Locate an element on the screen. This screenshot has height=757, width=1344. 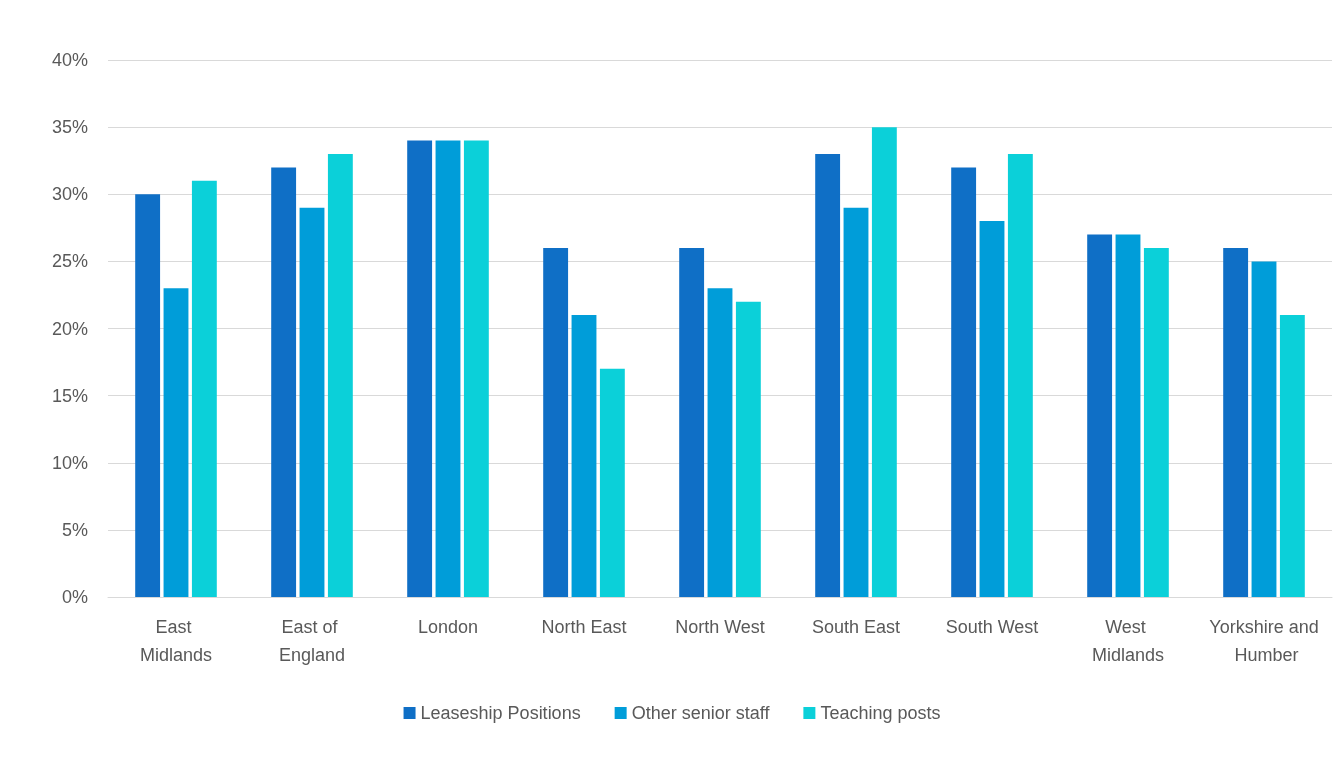
x-tick-label: North East is located at coordinates (584, 627).